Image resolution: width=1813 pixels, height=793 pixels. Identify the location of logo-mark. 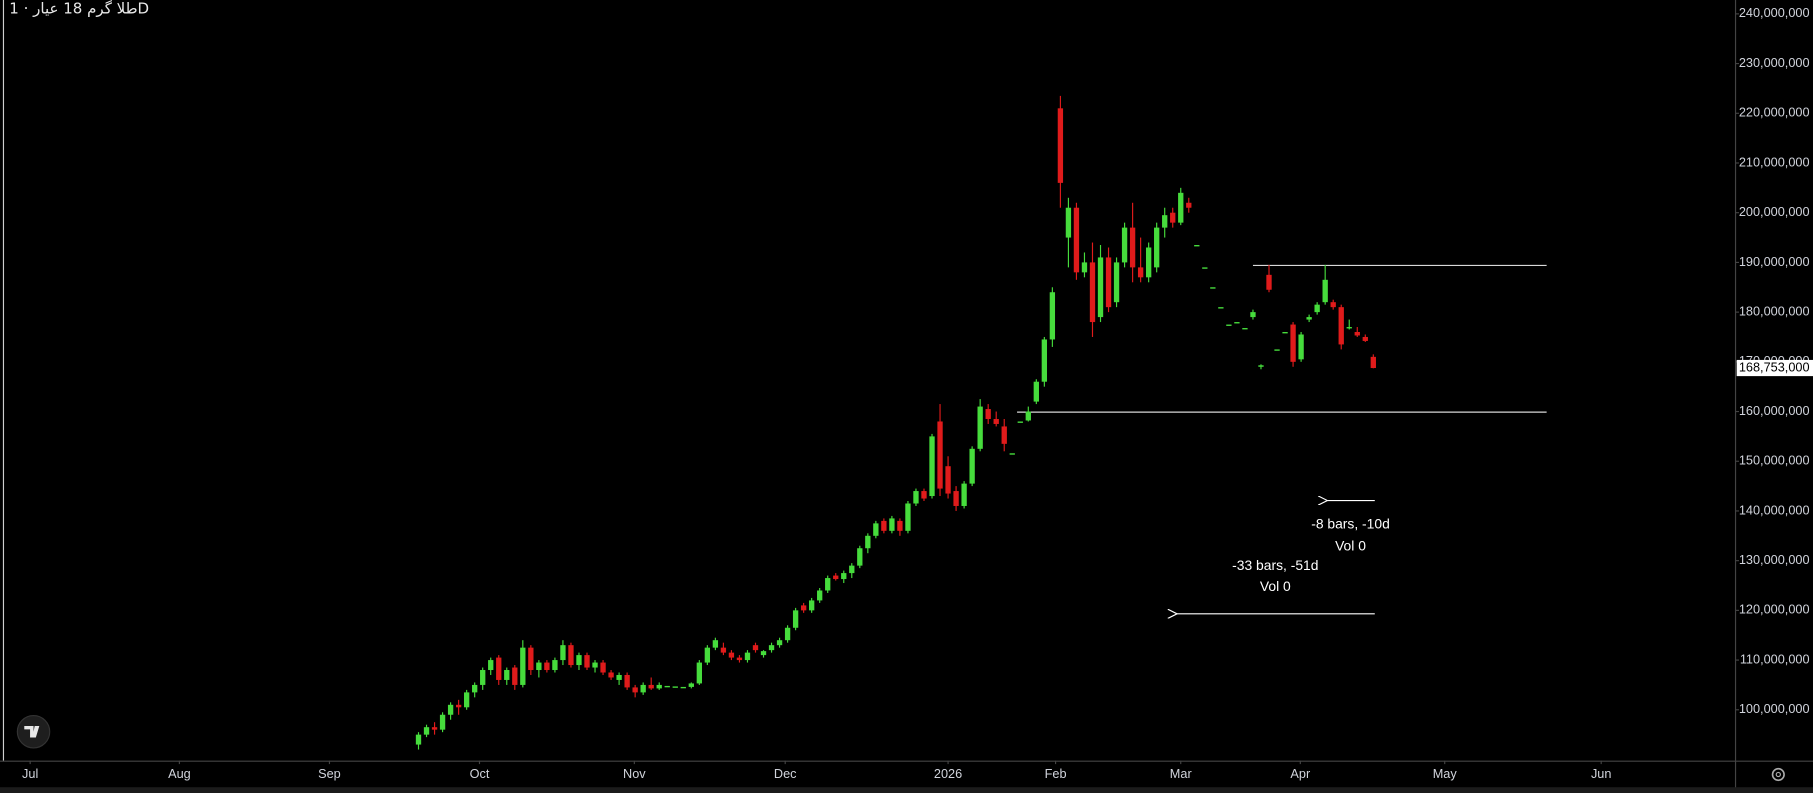
(32, 731).